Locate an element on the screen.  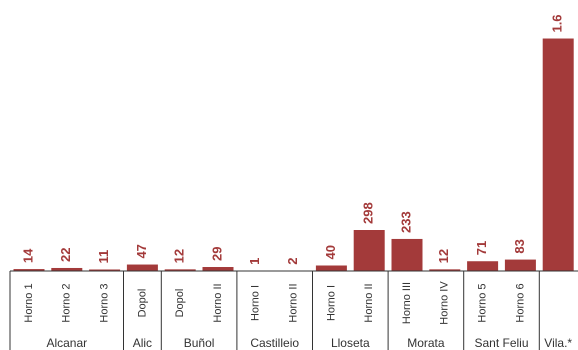
group-label: Lloseta is located at coordinates (350, 343).